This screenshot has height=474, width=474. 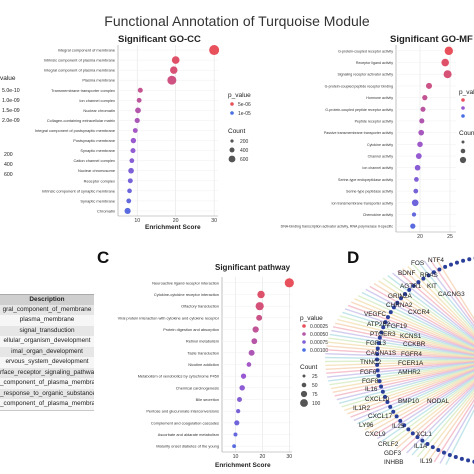 I want to click on category-label: Ion channel complex, so click(x=97, y=100).